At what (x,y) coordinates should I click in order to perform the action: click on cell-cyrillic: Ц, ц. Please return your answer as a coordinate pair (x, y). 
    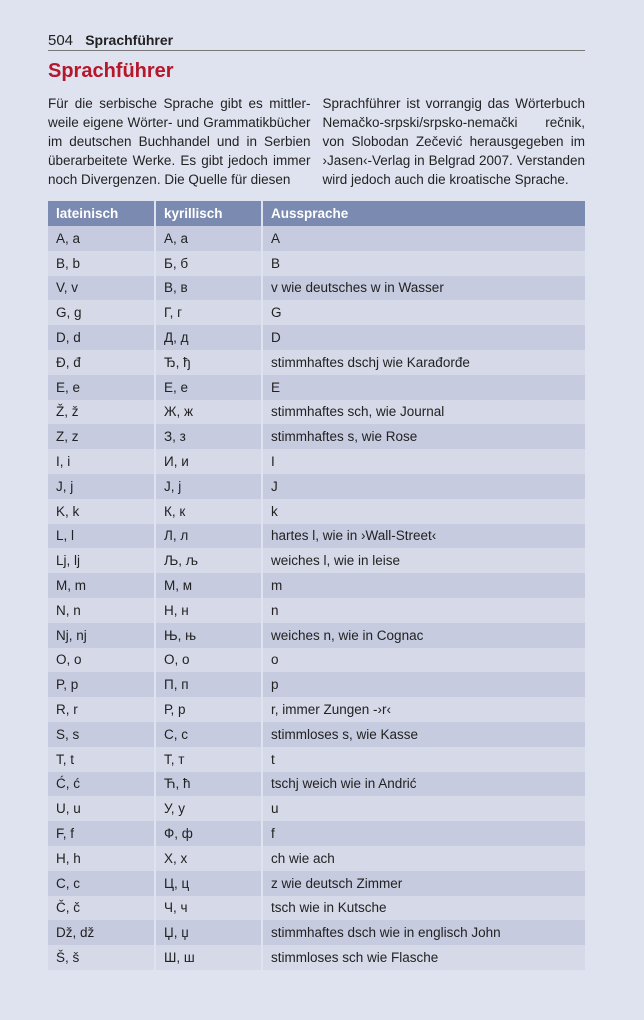
    Looking at the image, I should click on (208, 883).